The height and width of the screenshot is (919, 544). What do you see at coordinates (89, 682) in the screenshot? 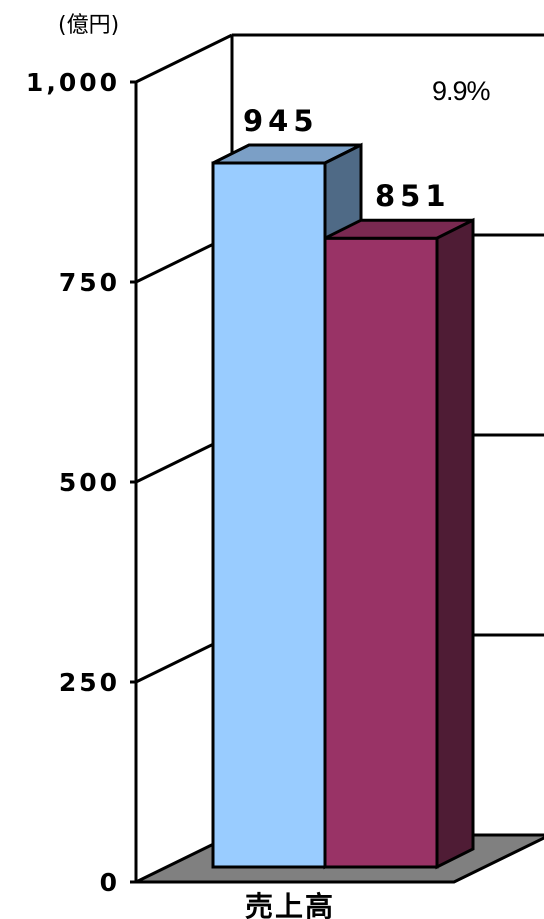
I see `y-tick-label: 250` at bounding box center [89, 682].